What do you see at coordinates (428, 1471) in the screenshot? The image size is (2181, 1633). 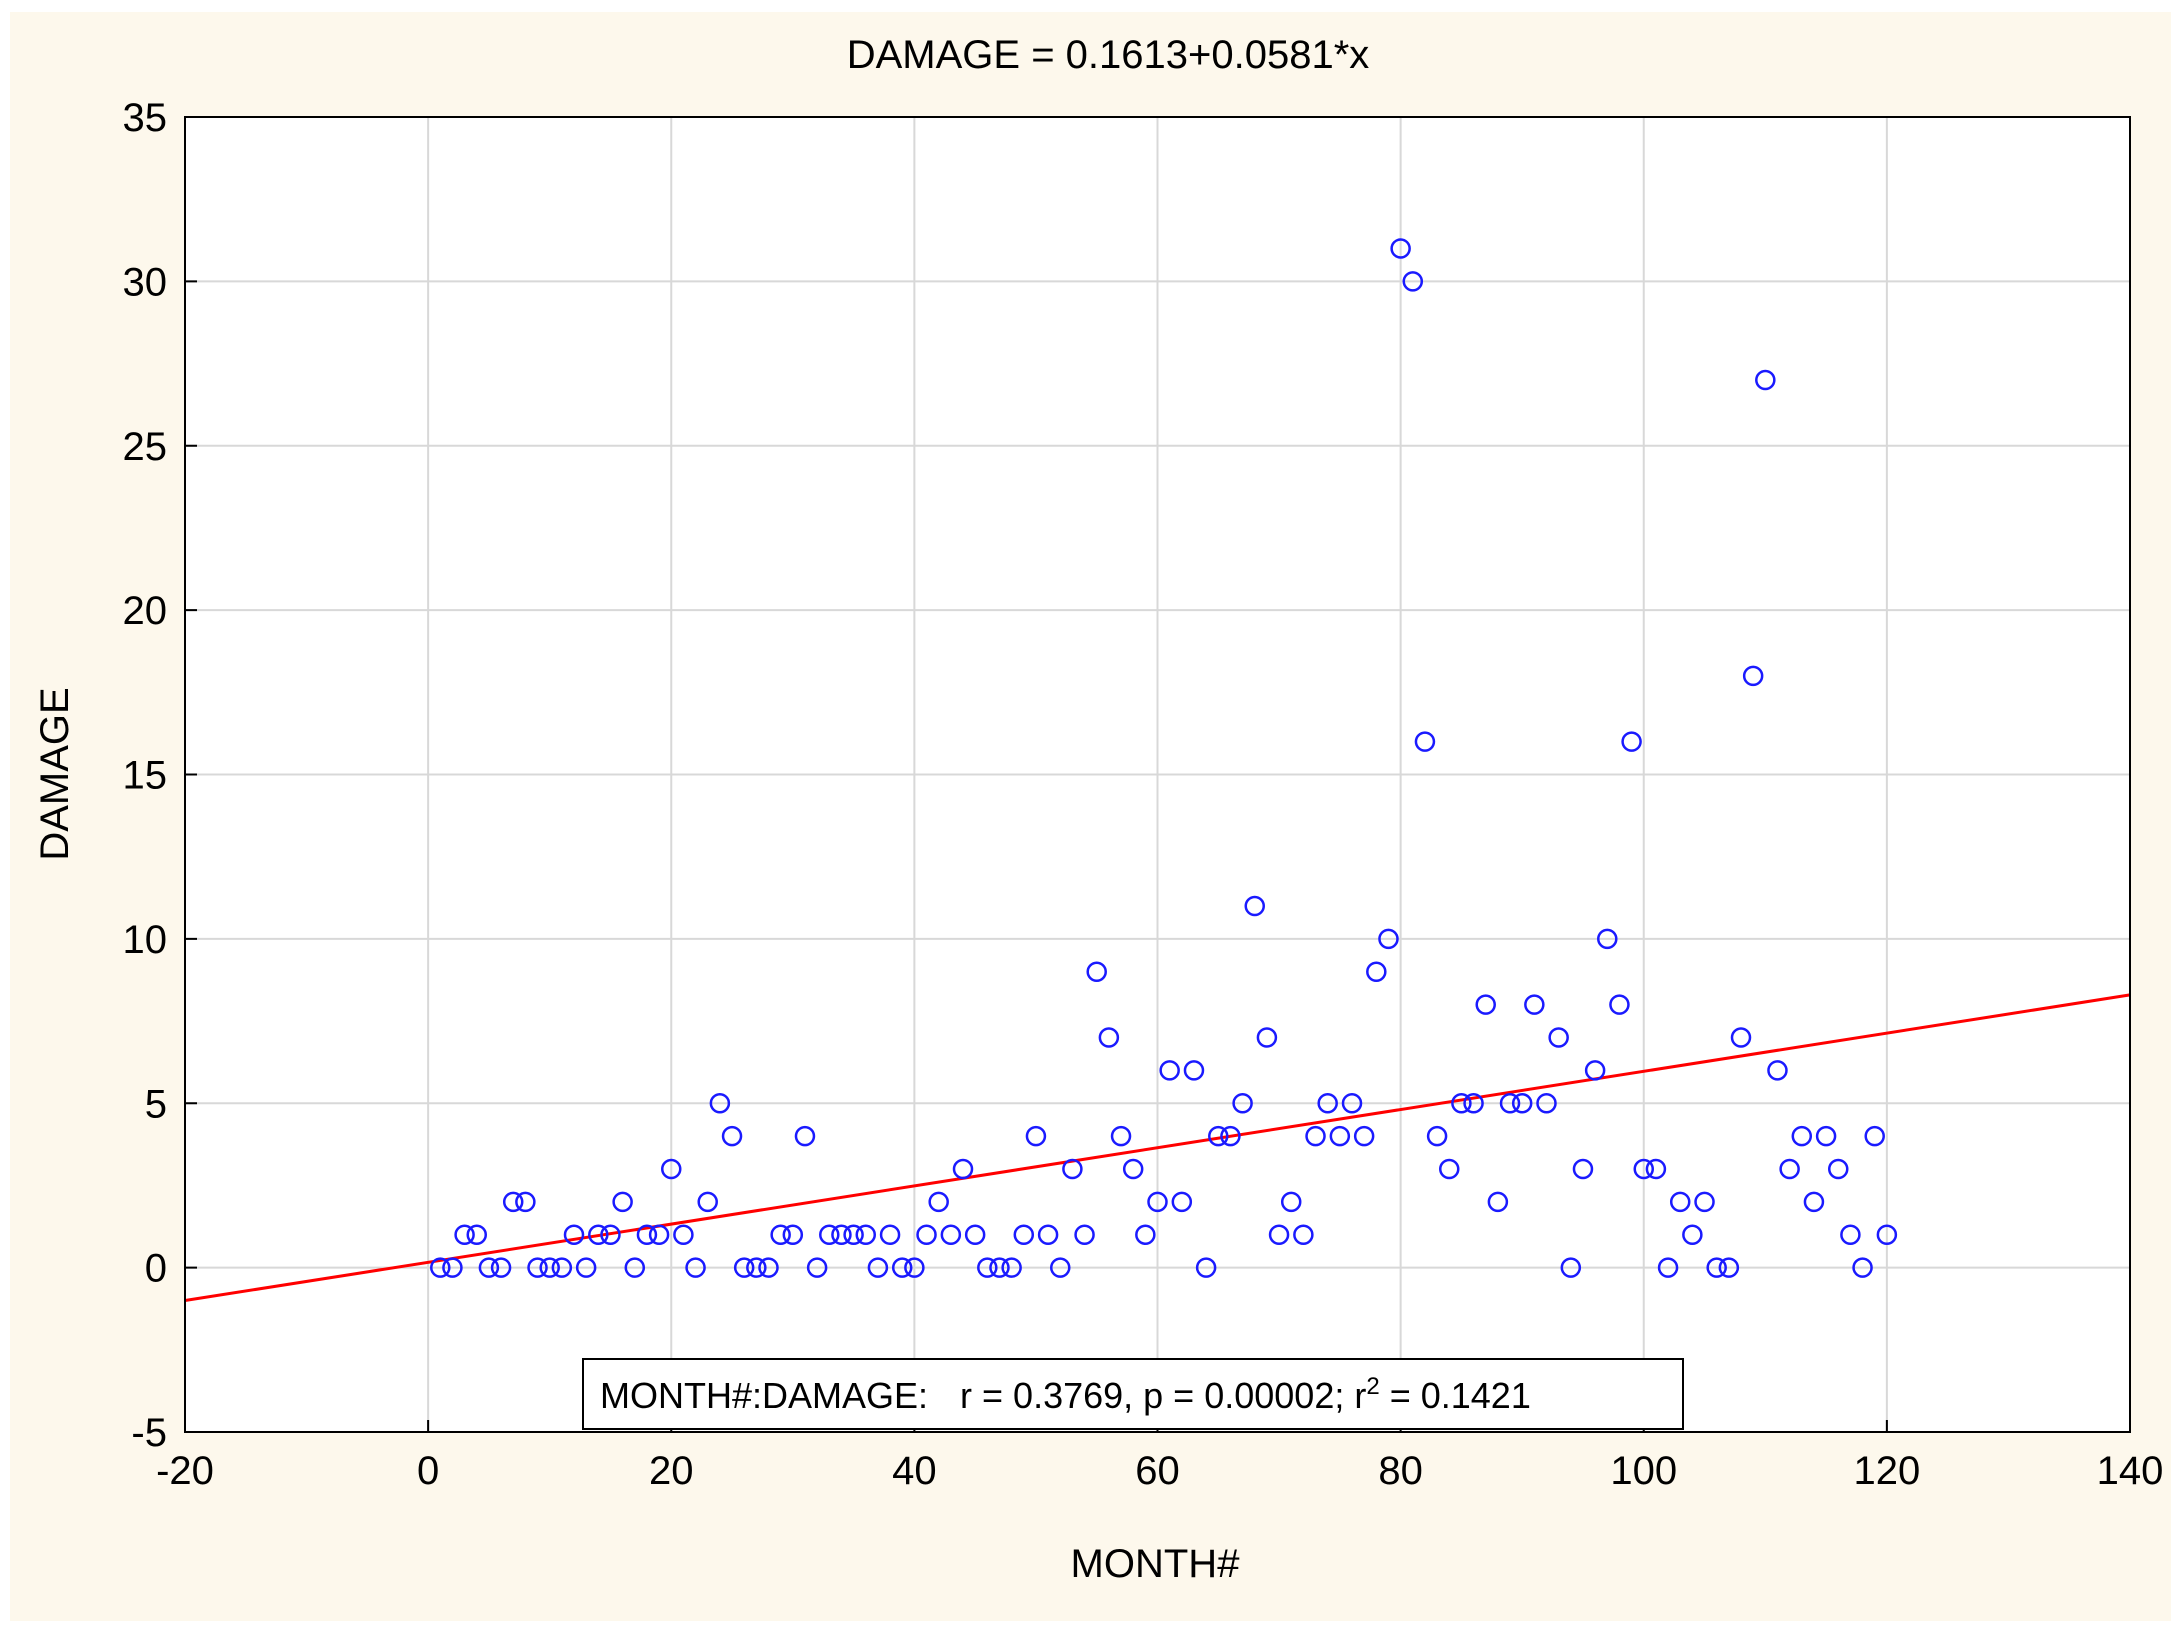 I see `x-tick-label: 0` at bounding box center [428, 1471].